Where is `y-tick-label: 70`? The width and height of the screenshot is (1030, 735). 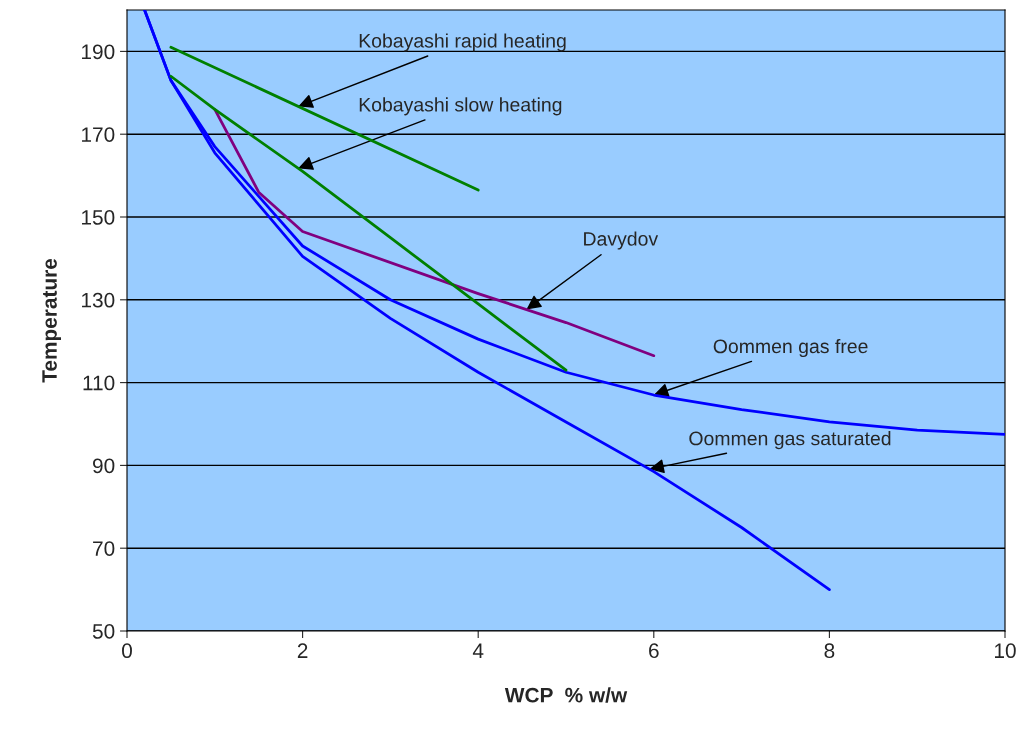 y-tick-label: 70 is located at coordinates (104, 548).